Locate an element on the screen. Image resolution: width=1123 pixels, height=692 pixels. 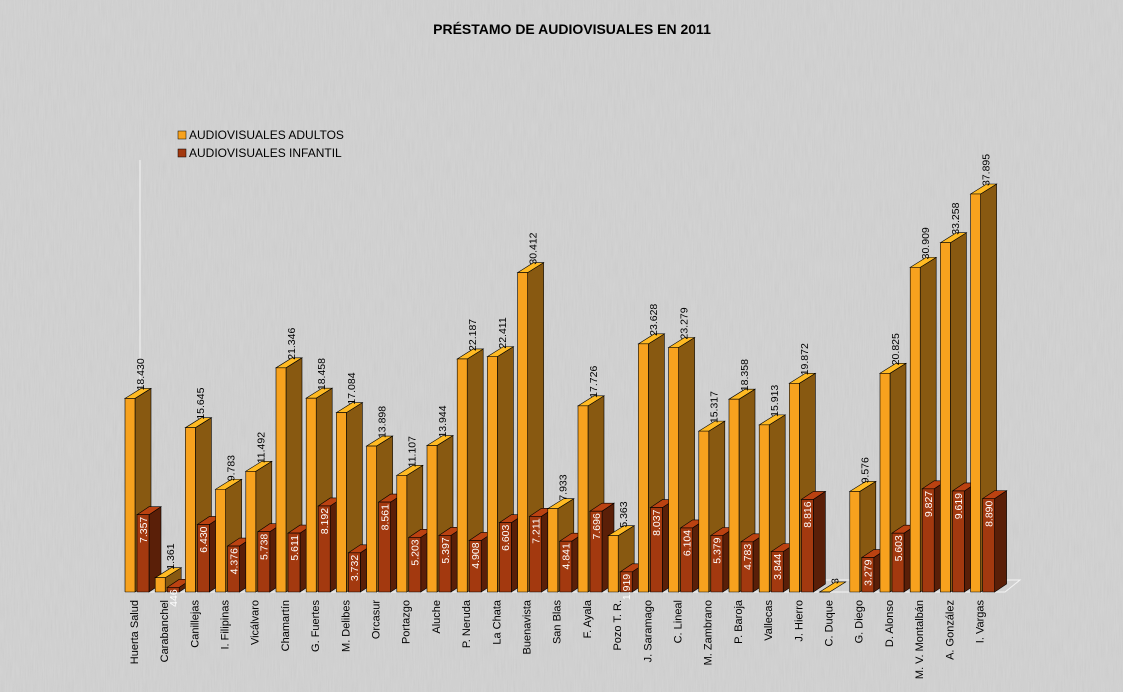
x-tick-label: Canillejas is located at coordinates (195, 624).